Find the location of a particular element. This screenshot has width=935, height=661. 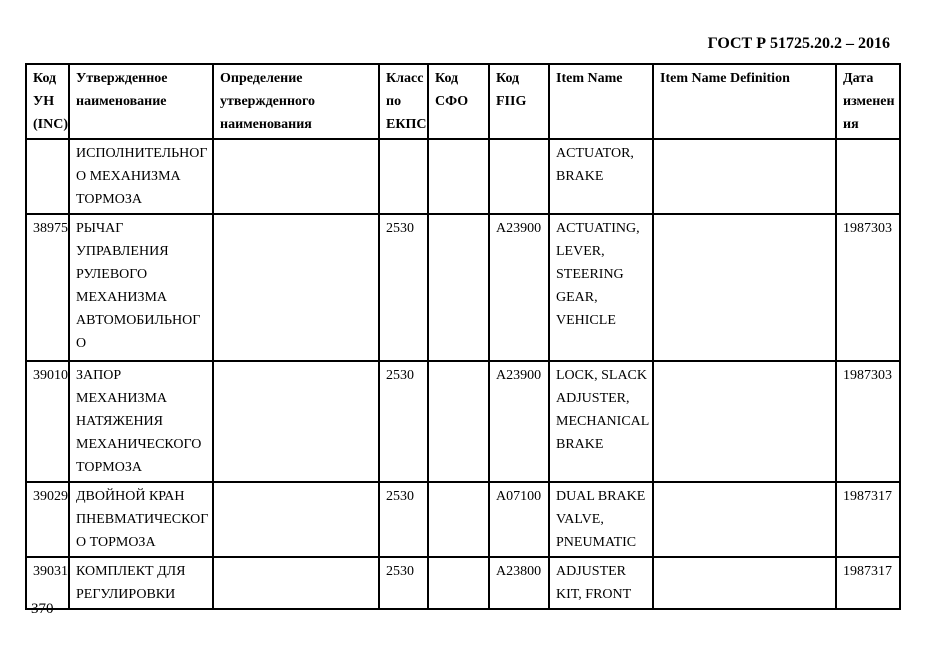

cell-item-name: ACTUATING, LEVER, STEERING GEAR, VEHICLE is located at coordinates (601, 287).